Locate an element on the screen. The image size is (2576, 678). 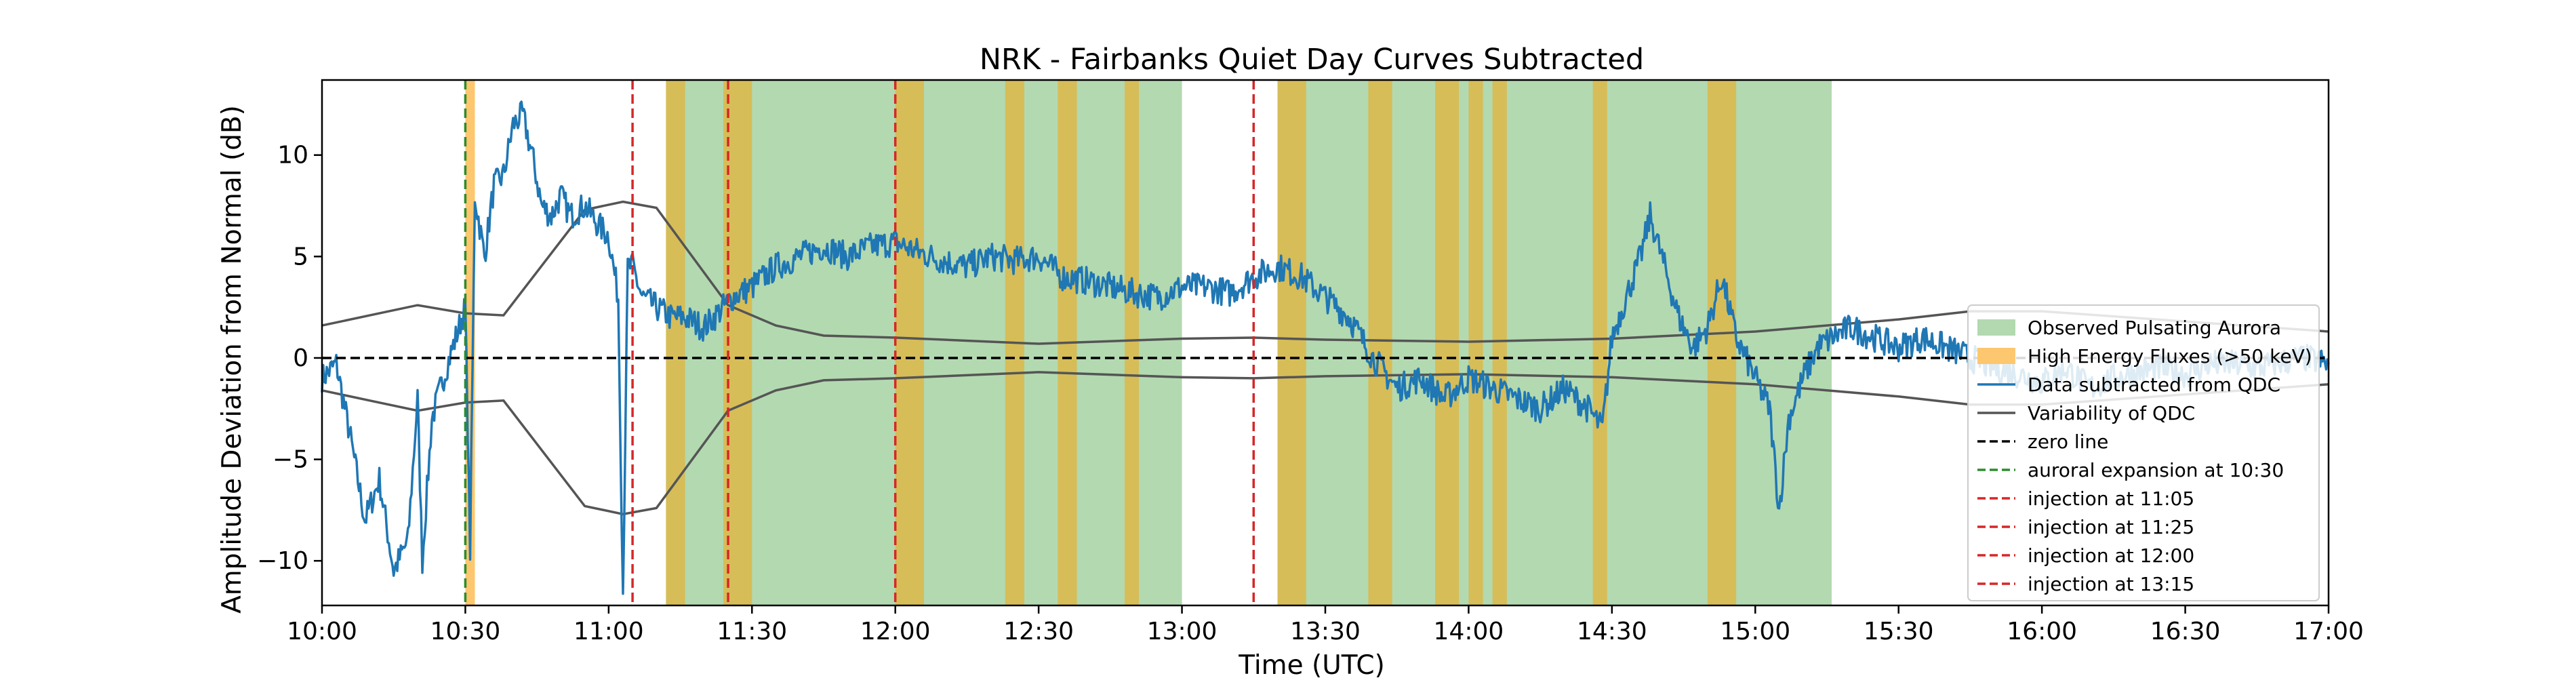
x-tick-label: 17:00 is located at coordinates (2328, 631).